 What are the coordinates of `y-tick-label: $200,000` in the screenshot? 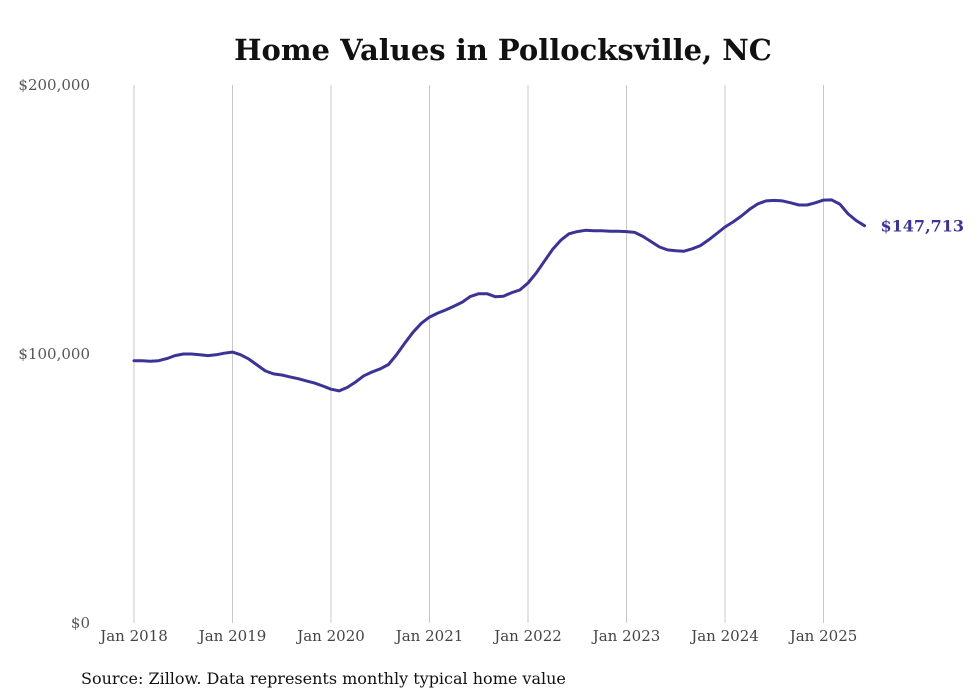 It's located at (54, 85).